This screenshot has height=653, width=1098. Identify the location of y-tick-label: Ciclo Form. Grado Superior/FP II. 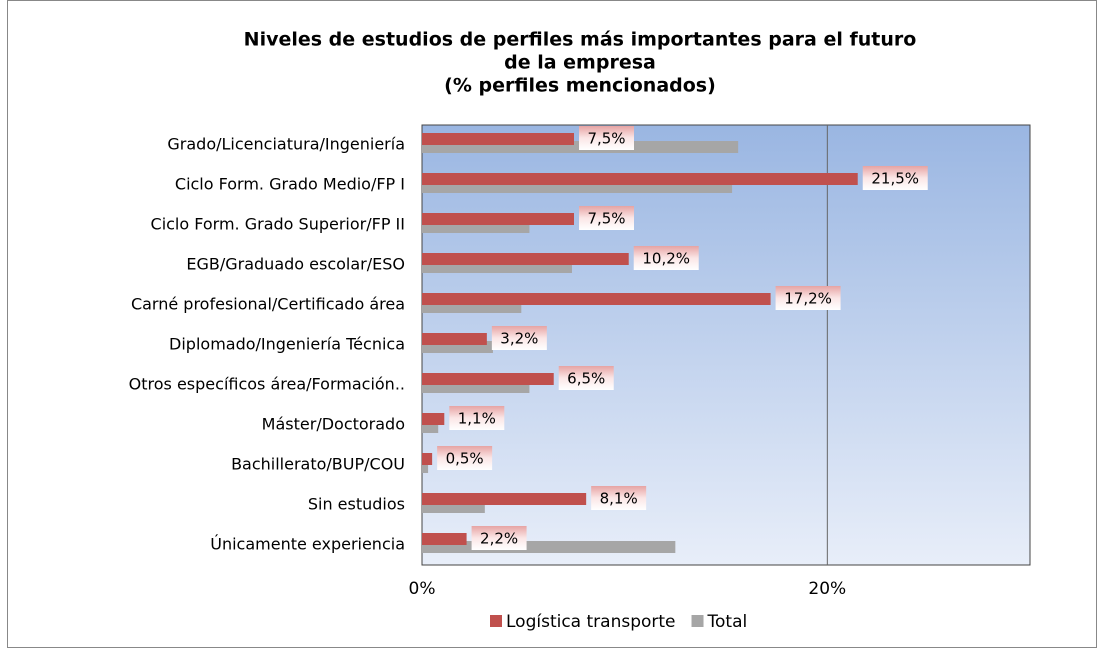
(278, 224).